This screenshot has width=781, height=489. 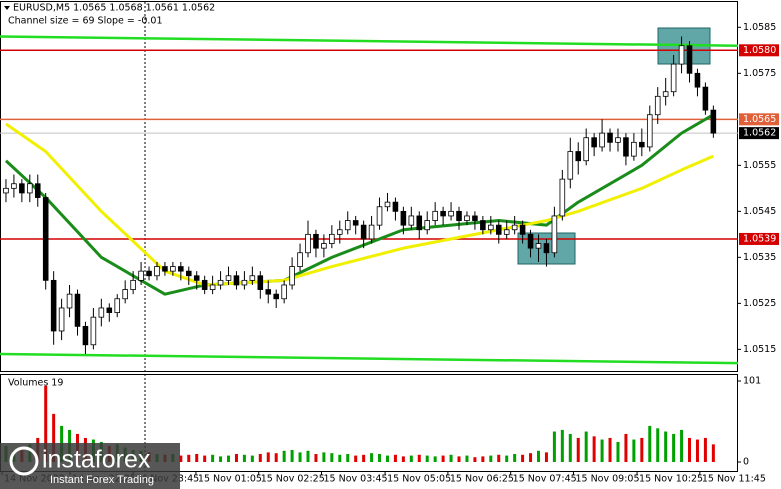 What do you see at coordinates (759, 303) in the screenshot?
I see `y-tick-label: 1.0525` at bounding box center [759, 303].